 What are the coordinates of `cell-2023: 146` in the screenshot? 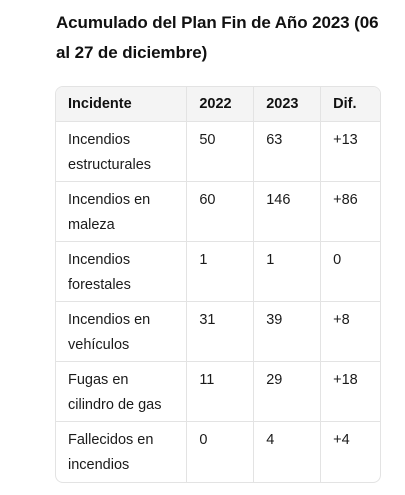 It's located at (287, 211).